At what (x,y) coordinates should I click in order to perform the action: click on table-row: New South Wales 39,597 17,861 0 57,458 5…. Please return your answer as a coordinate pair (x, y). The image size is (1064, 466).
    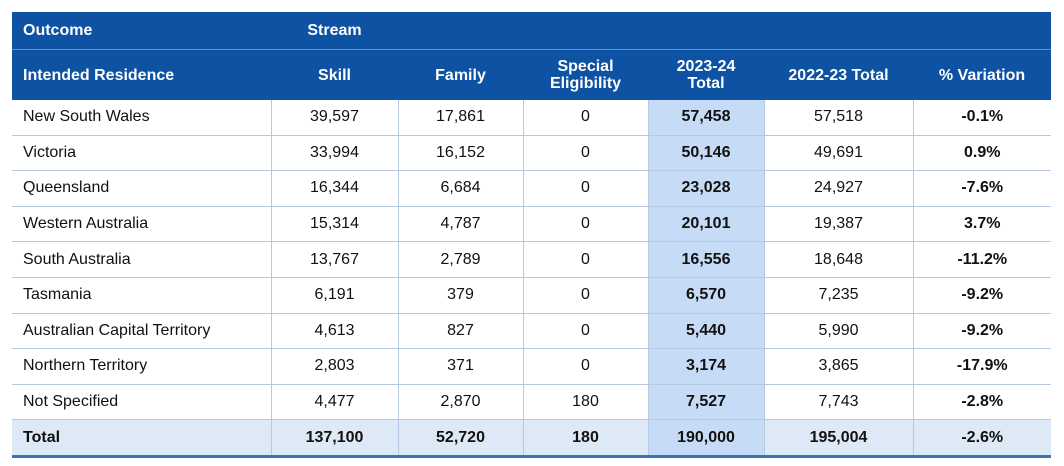
    Looking at the image, I should click on (531, 118).